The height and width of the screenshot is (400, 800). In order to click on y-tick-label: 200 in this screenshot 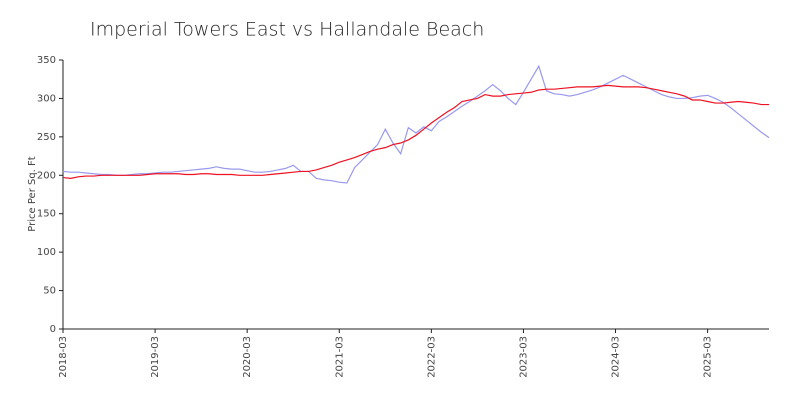, I will do `click(46, 175)`.